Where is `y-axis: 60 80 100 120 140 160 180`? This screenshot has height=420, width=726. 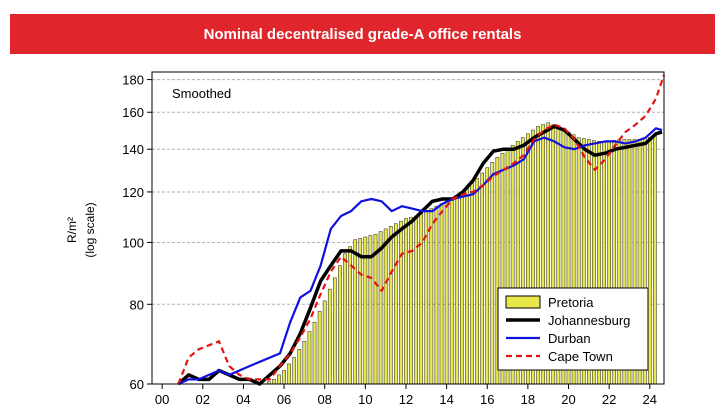 y-axis: 60 80 100 120 140 160 180 is located at coordinates (137, 232).